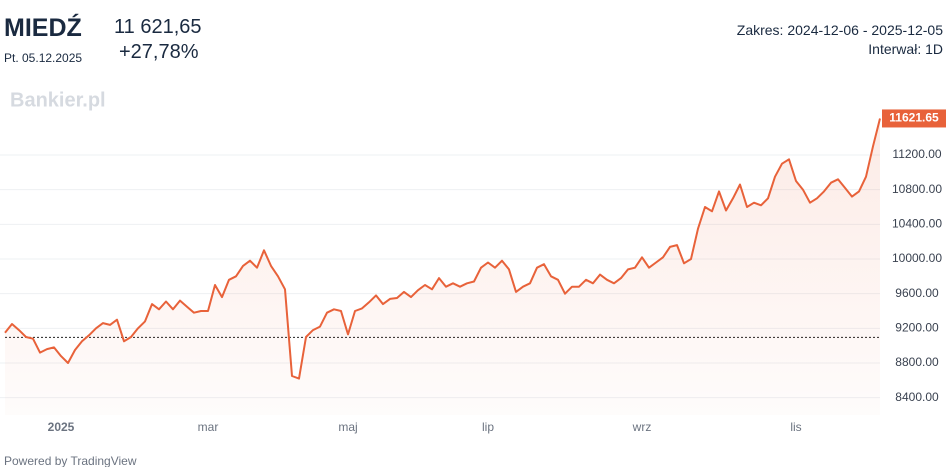  What do you see at coordinates (916, 154) in the screenshot?
I see `y-tick-label: 11200.00` at bounding box center [916, 154].